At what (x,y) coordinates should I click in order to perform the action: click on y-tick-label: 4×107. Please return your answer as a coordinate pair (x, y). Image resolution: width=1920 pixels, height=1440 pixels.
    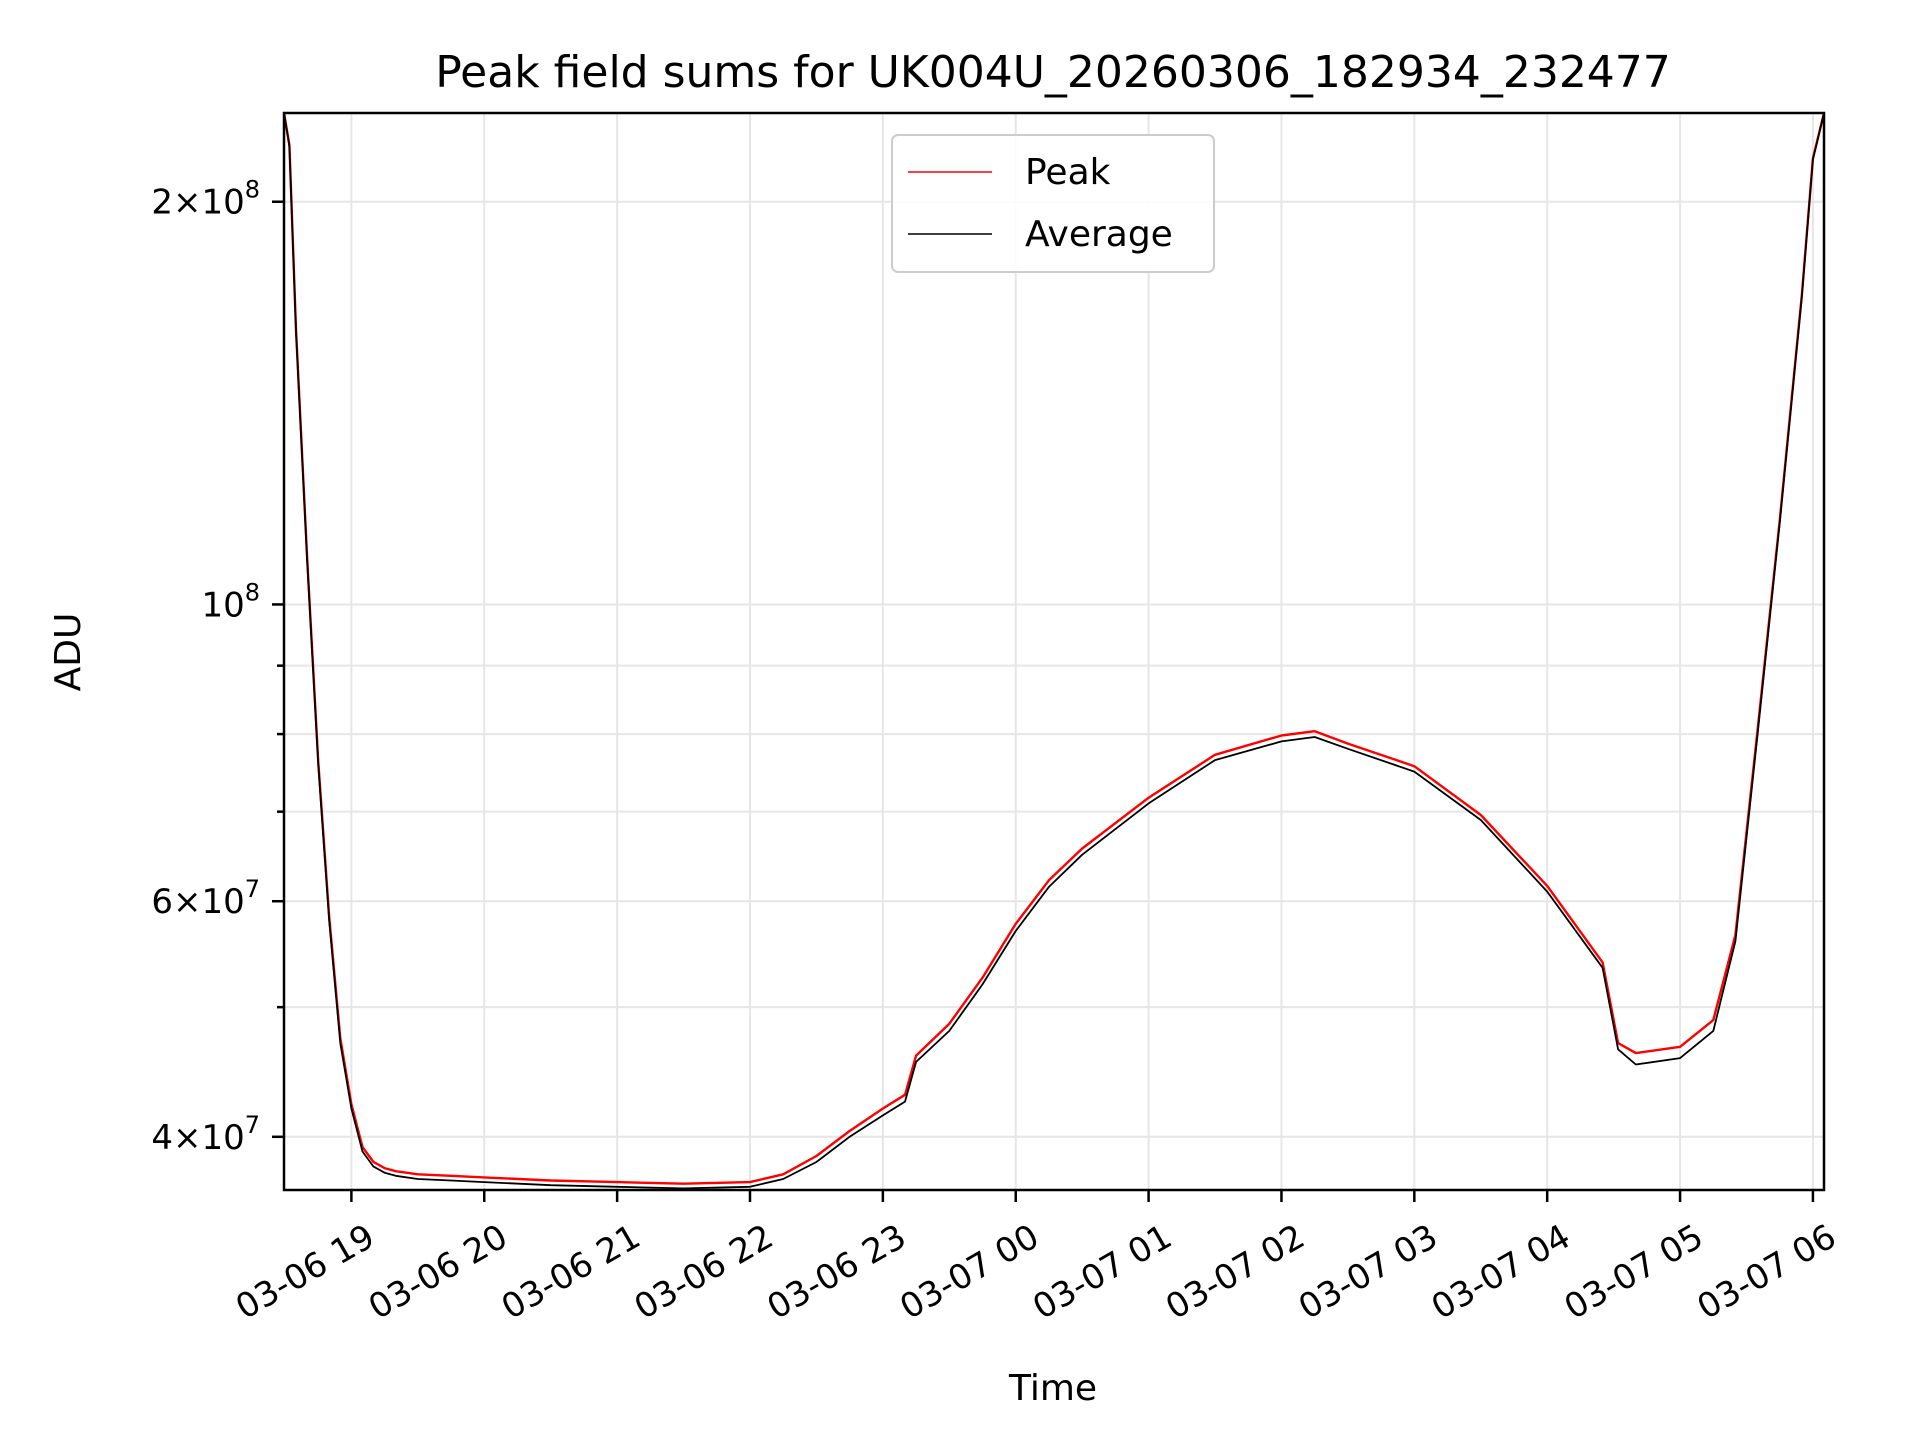
    Looking at the image, I should click on (205, 1134).